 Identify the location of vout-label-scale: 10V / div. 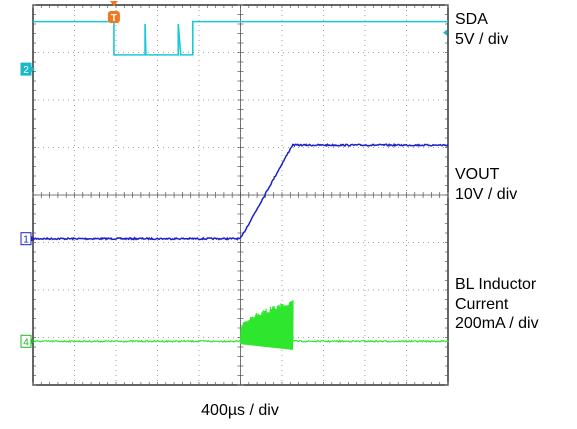
(486, 194).